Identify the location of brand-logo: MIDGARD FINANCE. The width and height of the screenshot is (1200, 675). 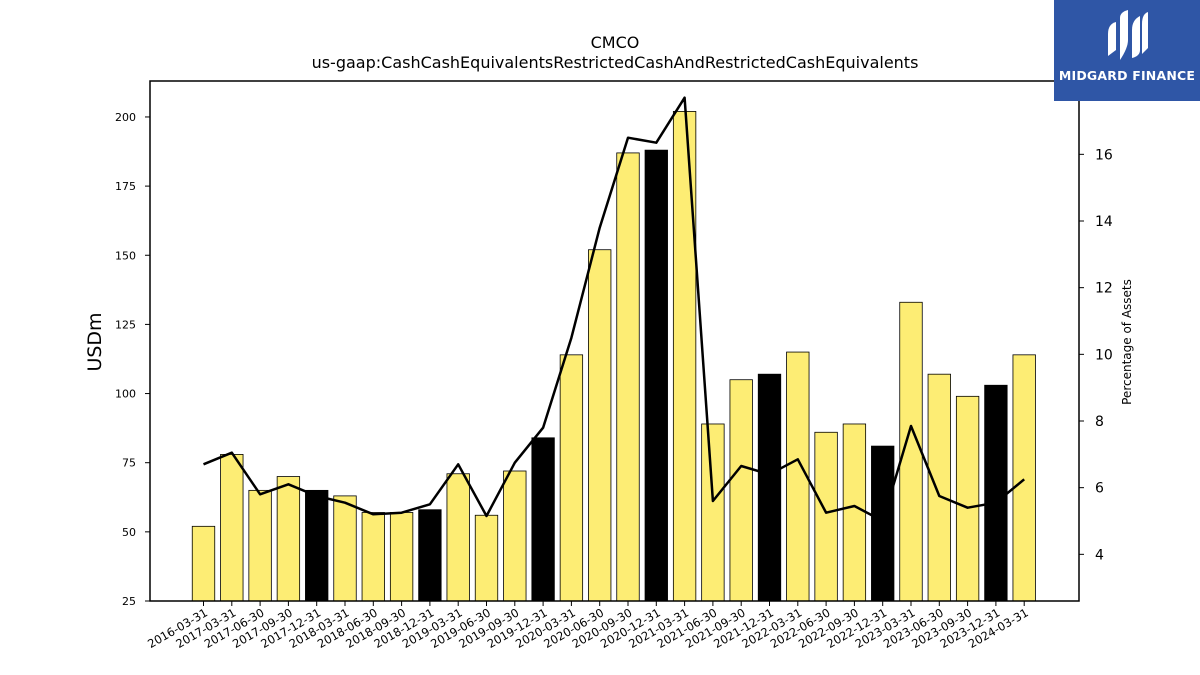
(1127, 50).